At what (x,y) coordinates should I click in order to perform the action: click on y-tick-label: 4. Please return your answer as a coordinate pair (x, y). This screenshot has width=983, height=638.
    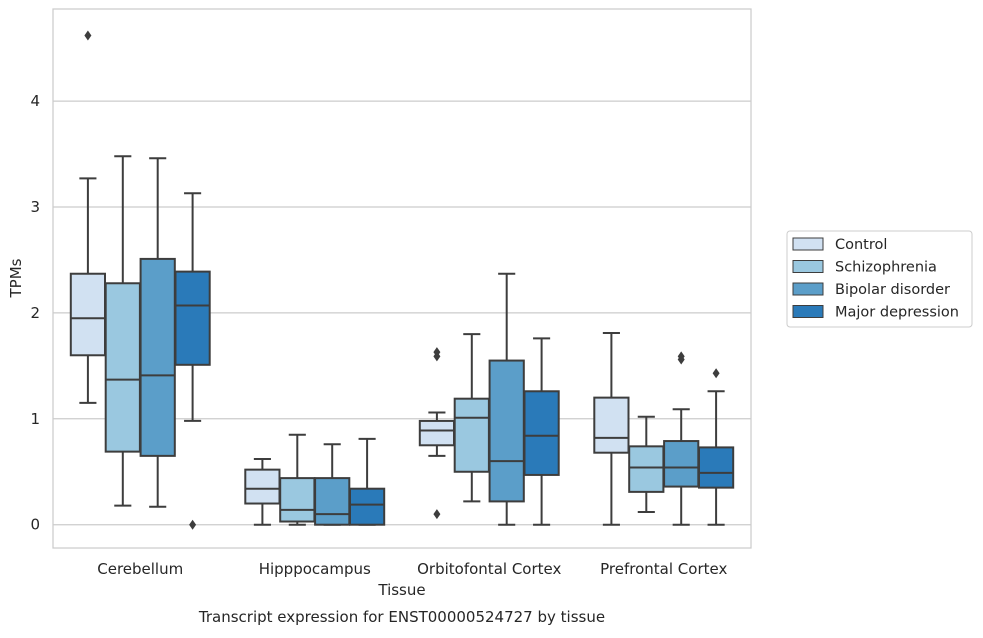
    Looking at the image, I should click on (35, 101).